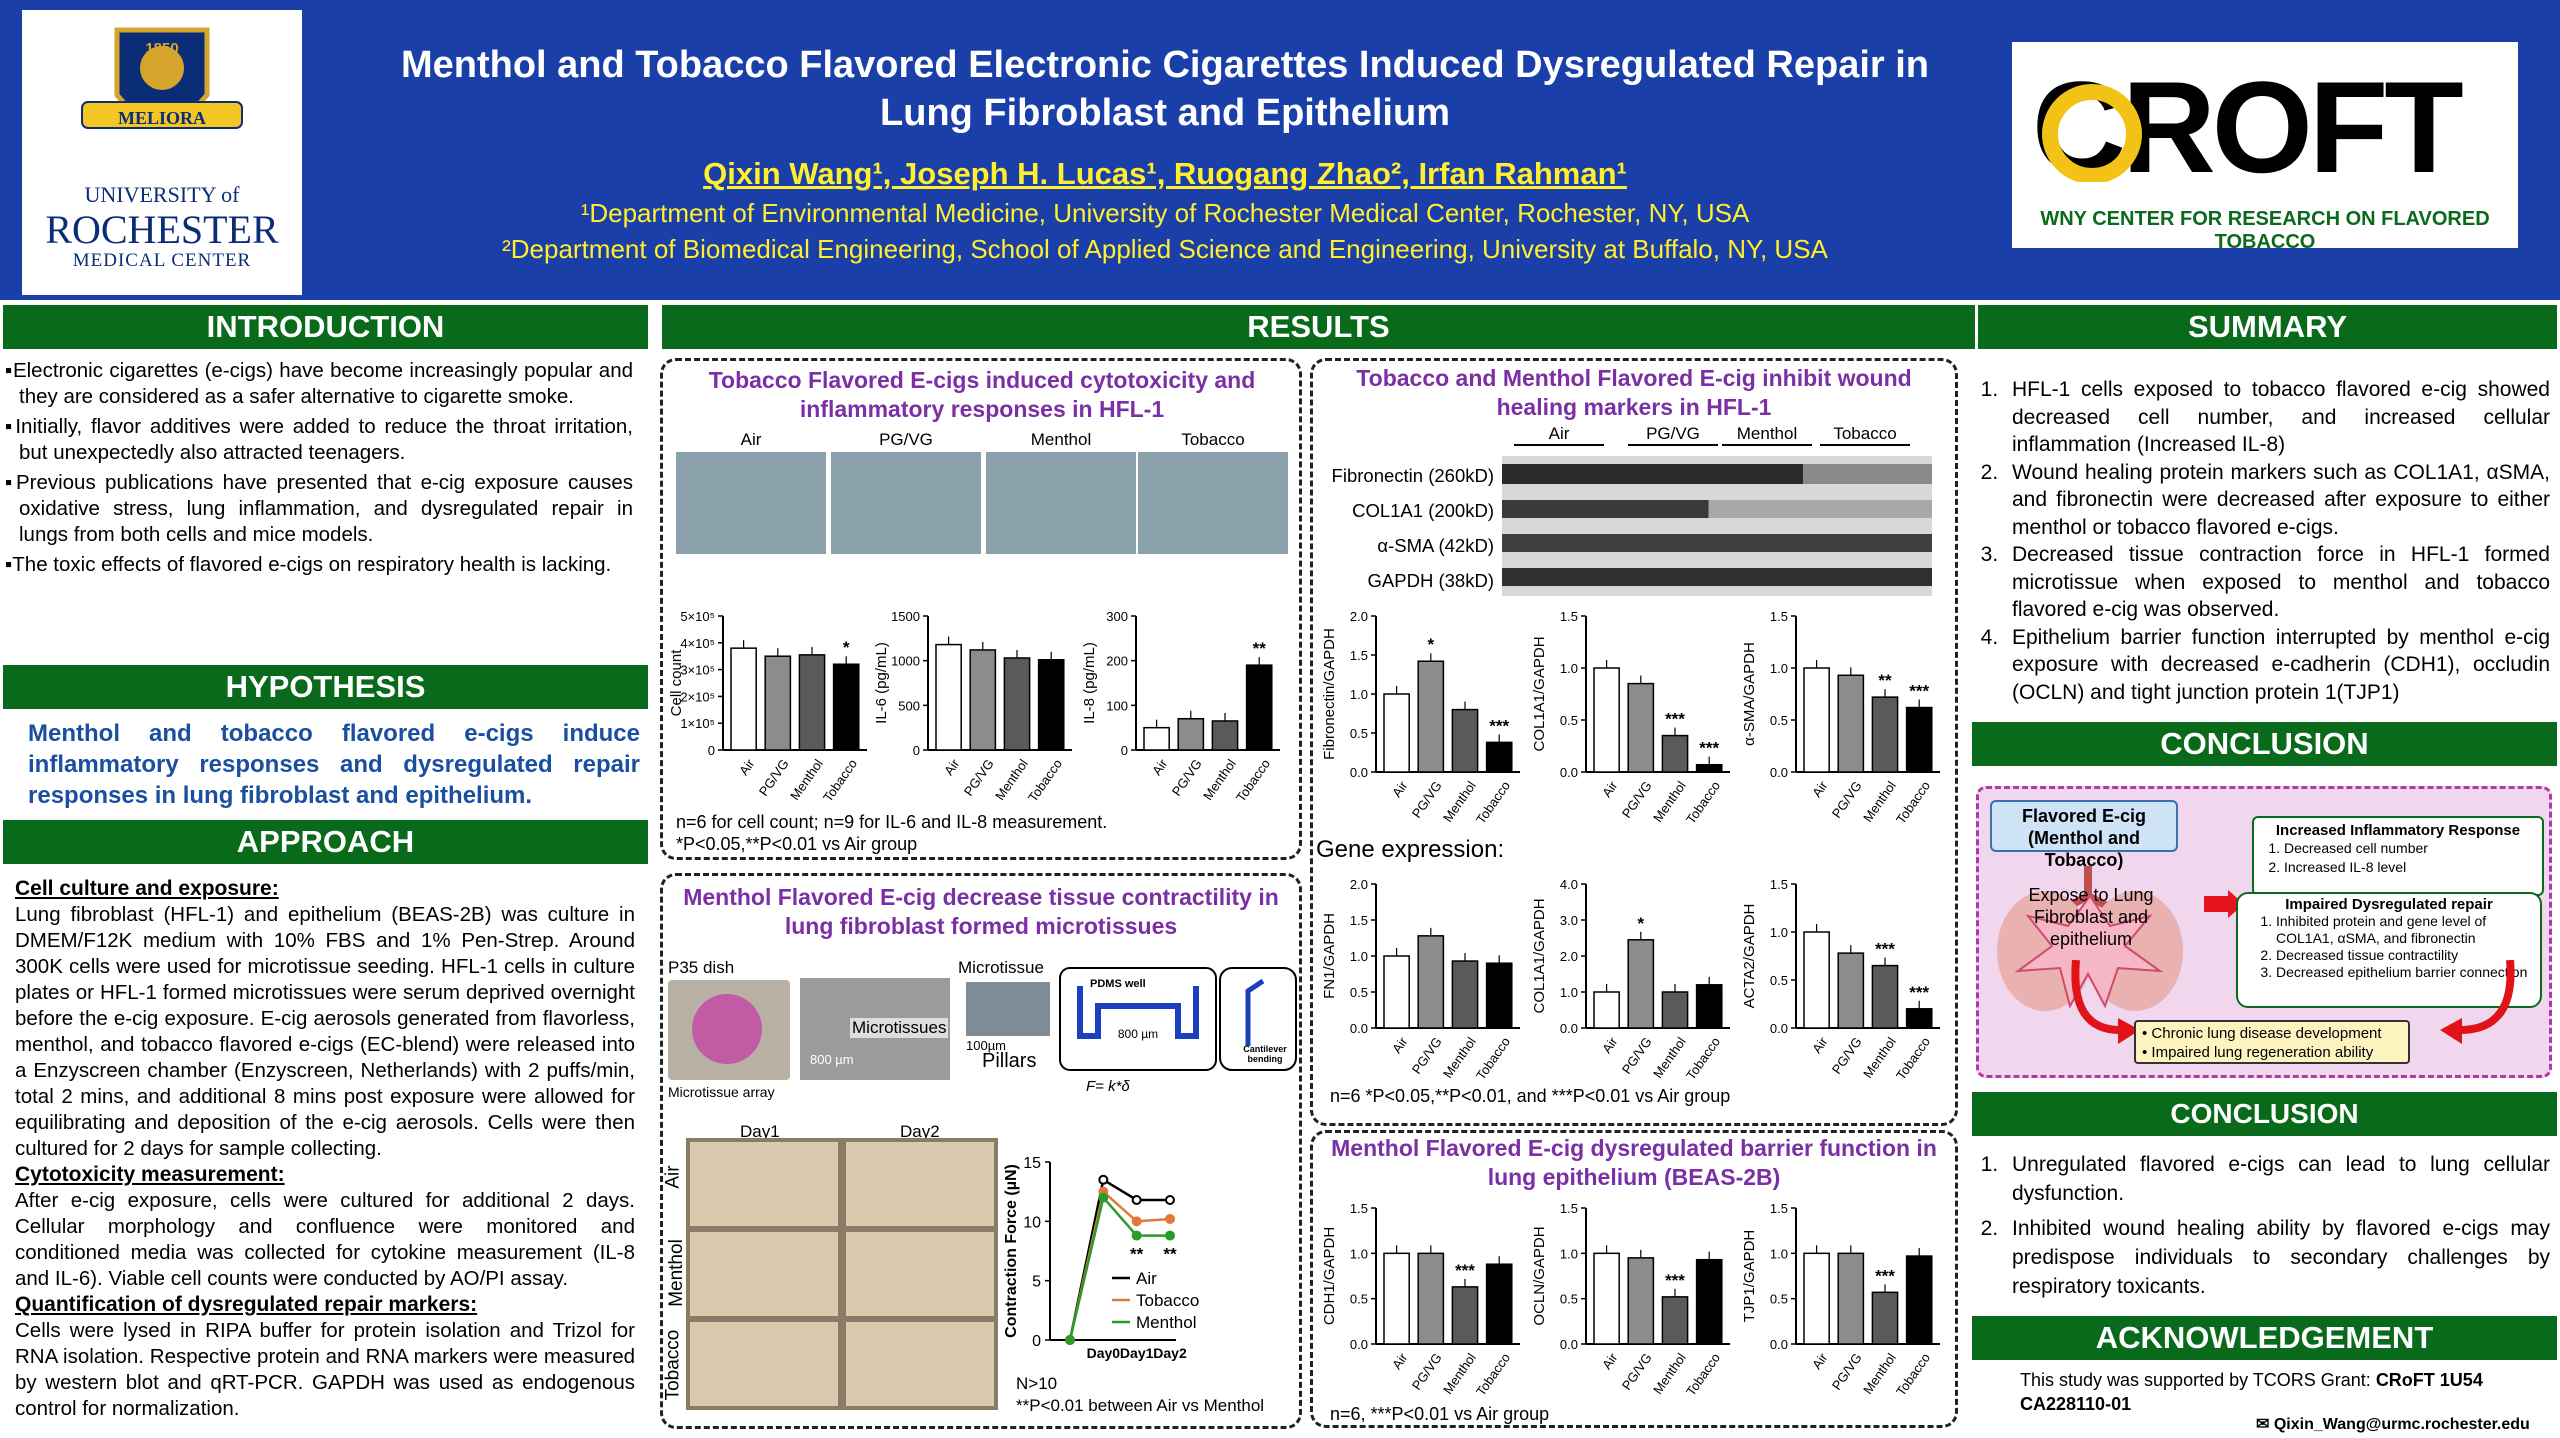 This screenshot has width=2560, height=1438. Describe the element at coordinates (1767, 435) in the screenshot. I see `wb-group: Menthol` at that location.